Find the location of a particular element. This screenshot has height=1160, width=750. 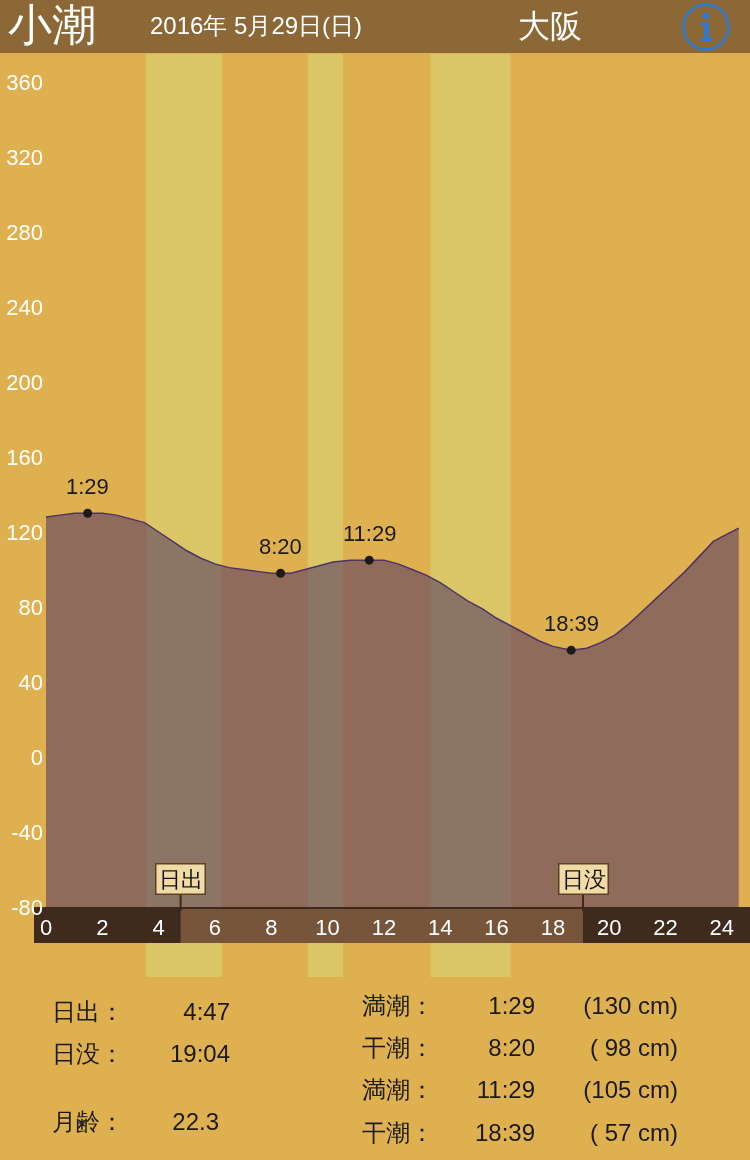

x-tick-label: 12 is located at coordinates (384, 928).